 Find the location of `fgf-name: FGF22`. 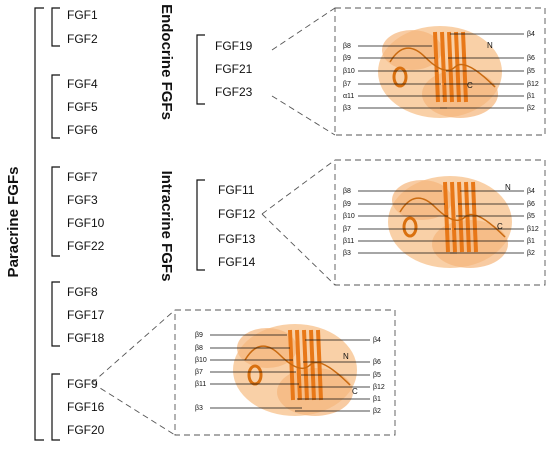

fgf-name: FGF22 is located at coordinates (86, 246).